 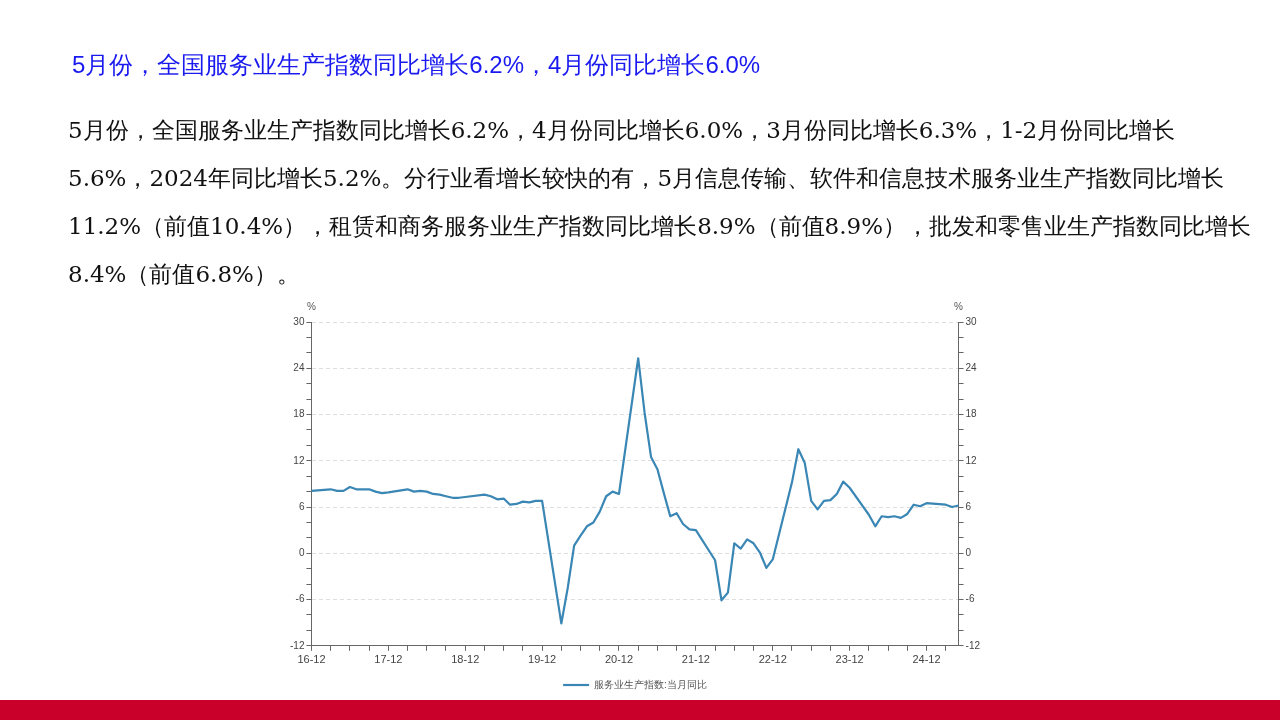 What do you see at coordinates (650, 684) in the screenshot?
I see `legend-label: 服务业生产指数:当月同比` at bounding box center [650, 684].